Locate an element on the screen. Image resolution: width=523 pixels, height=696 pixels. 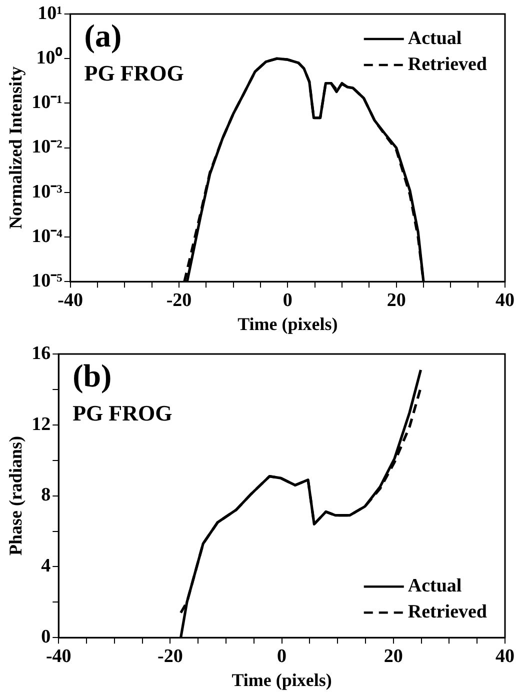
y-tick-label: 10⁰ is located at coordinates (49, 57).